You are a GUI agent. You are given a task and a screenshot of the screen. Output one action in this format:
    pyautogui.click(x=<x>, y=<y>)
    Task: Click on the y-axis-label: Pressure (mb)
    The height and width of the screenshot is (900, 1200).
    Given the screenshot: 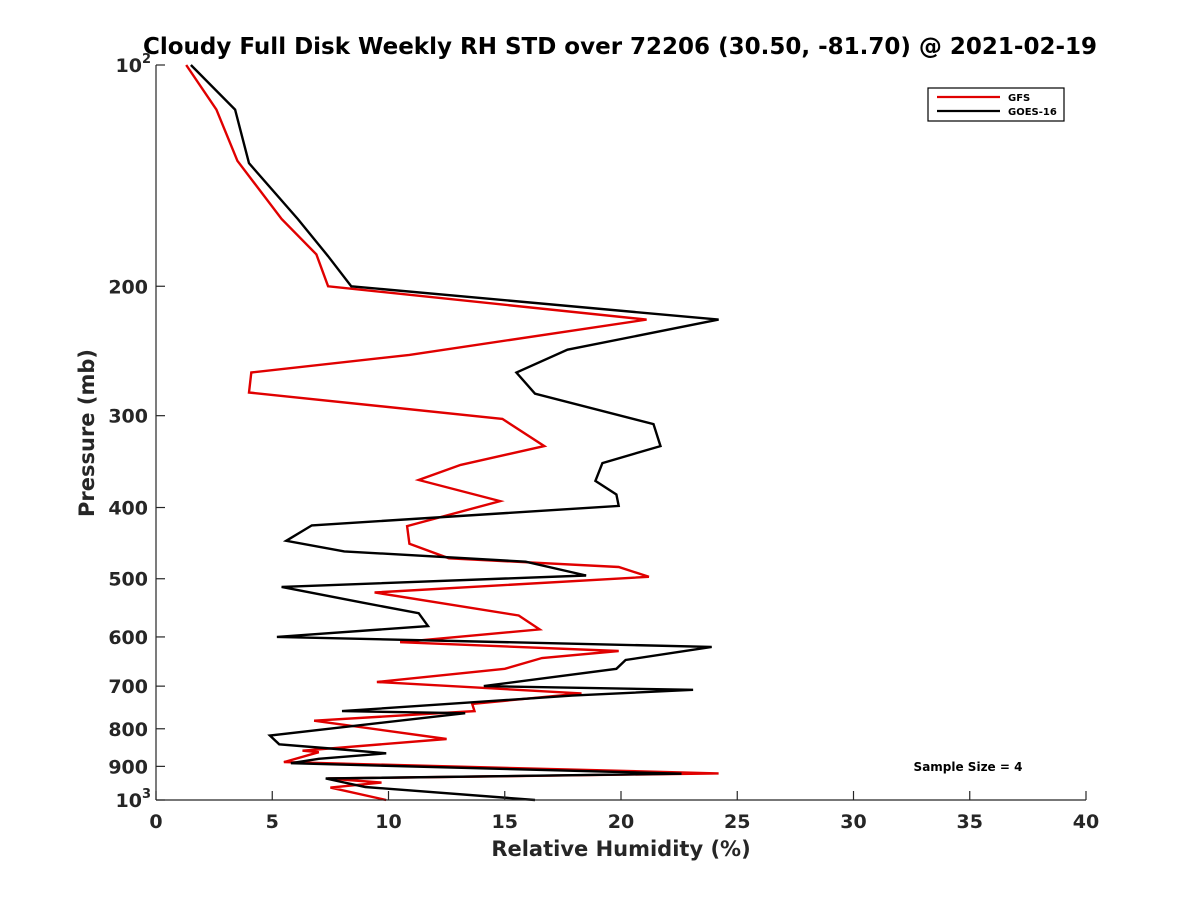 What is the action you would take?
    pyautogui.click(x=87, y=433)
    